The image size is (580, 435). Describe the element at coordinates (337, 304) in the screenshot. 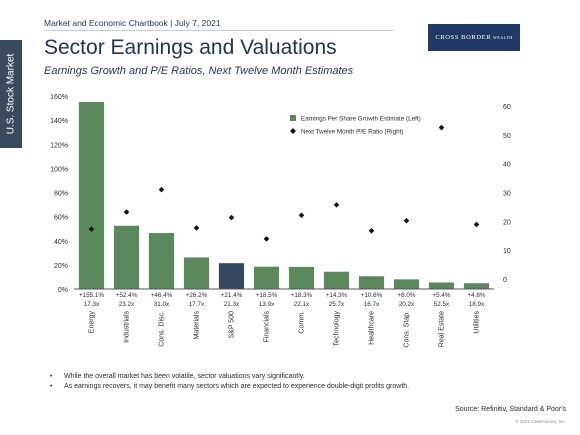

I see `pe-data-label: 25.7x` at that location.